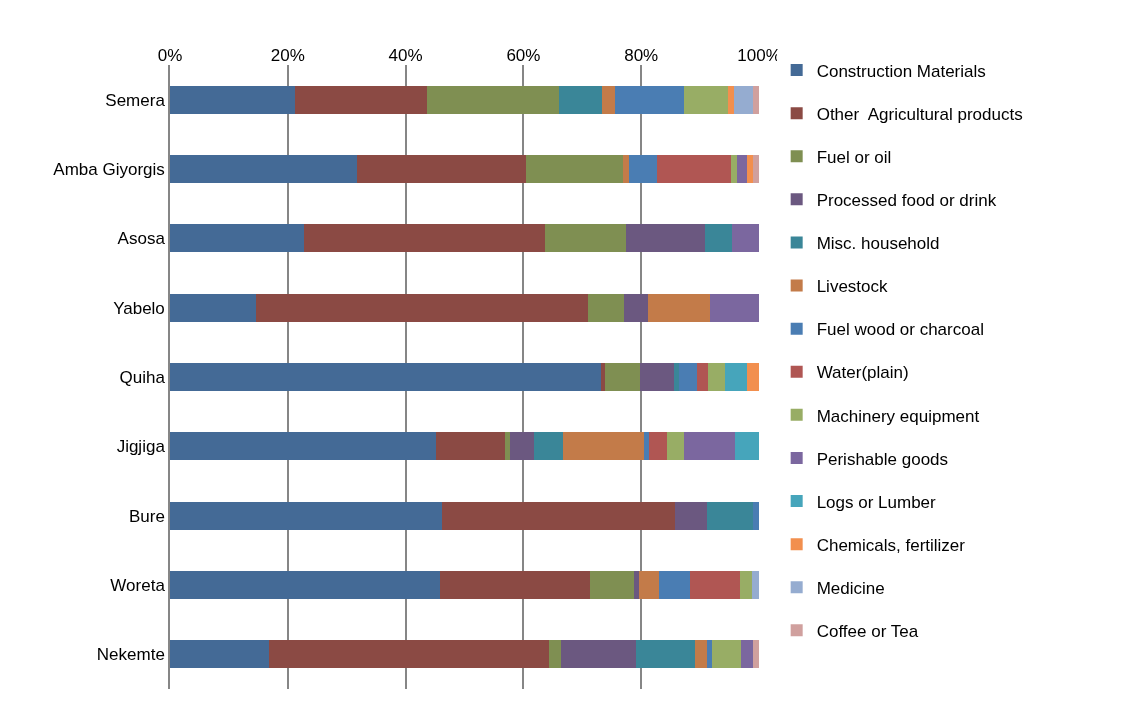  Describe the element at coordinates (876, 502) in the screenshot. I see `legend-label: Logs or Lumber` at that location.